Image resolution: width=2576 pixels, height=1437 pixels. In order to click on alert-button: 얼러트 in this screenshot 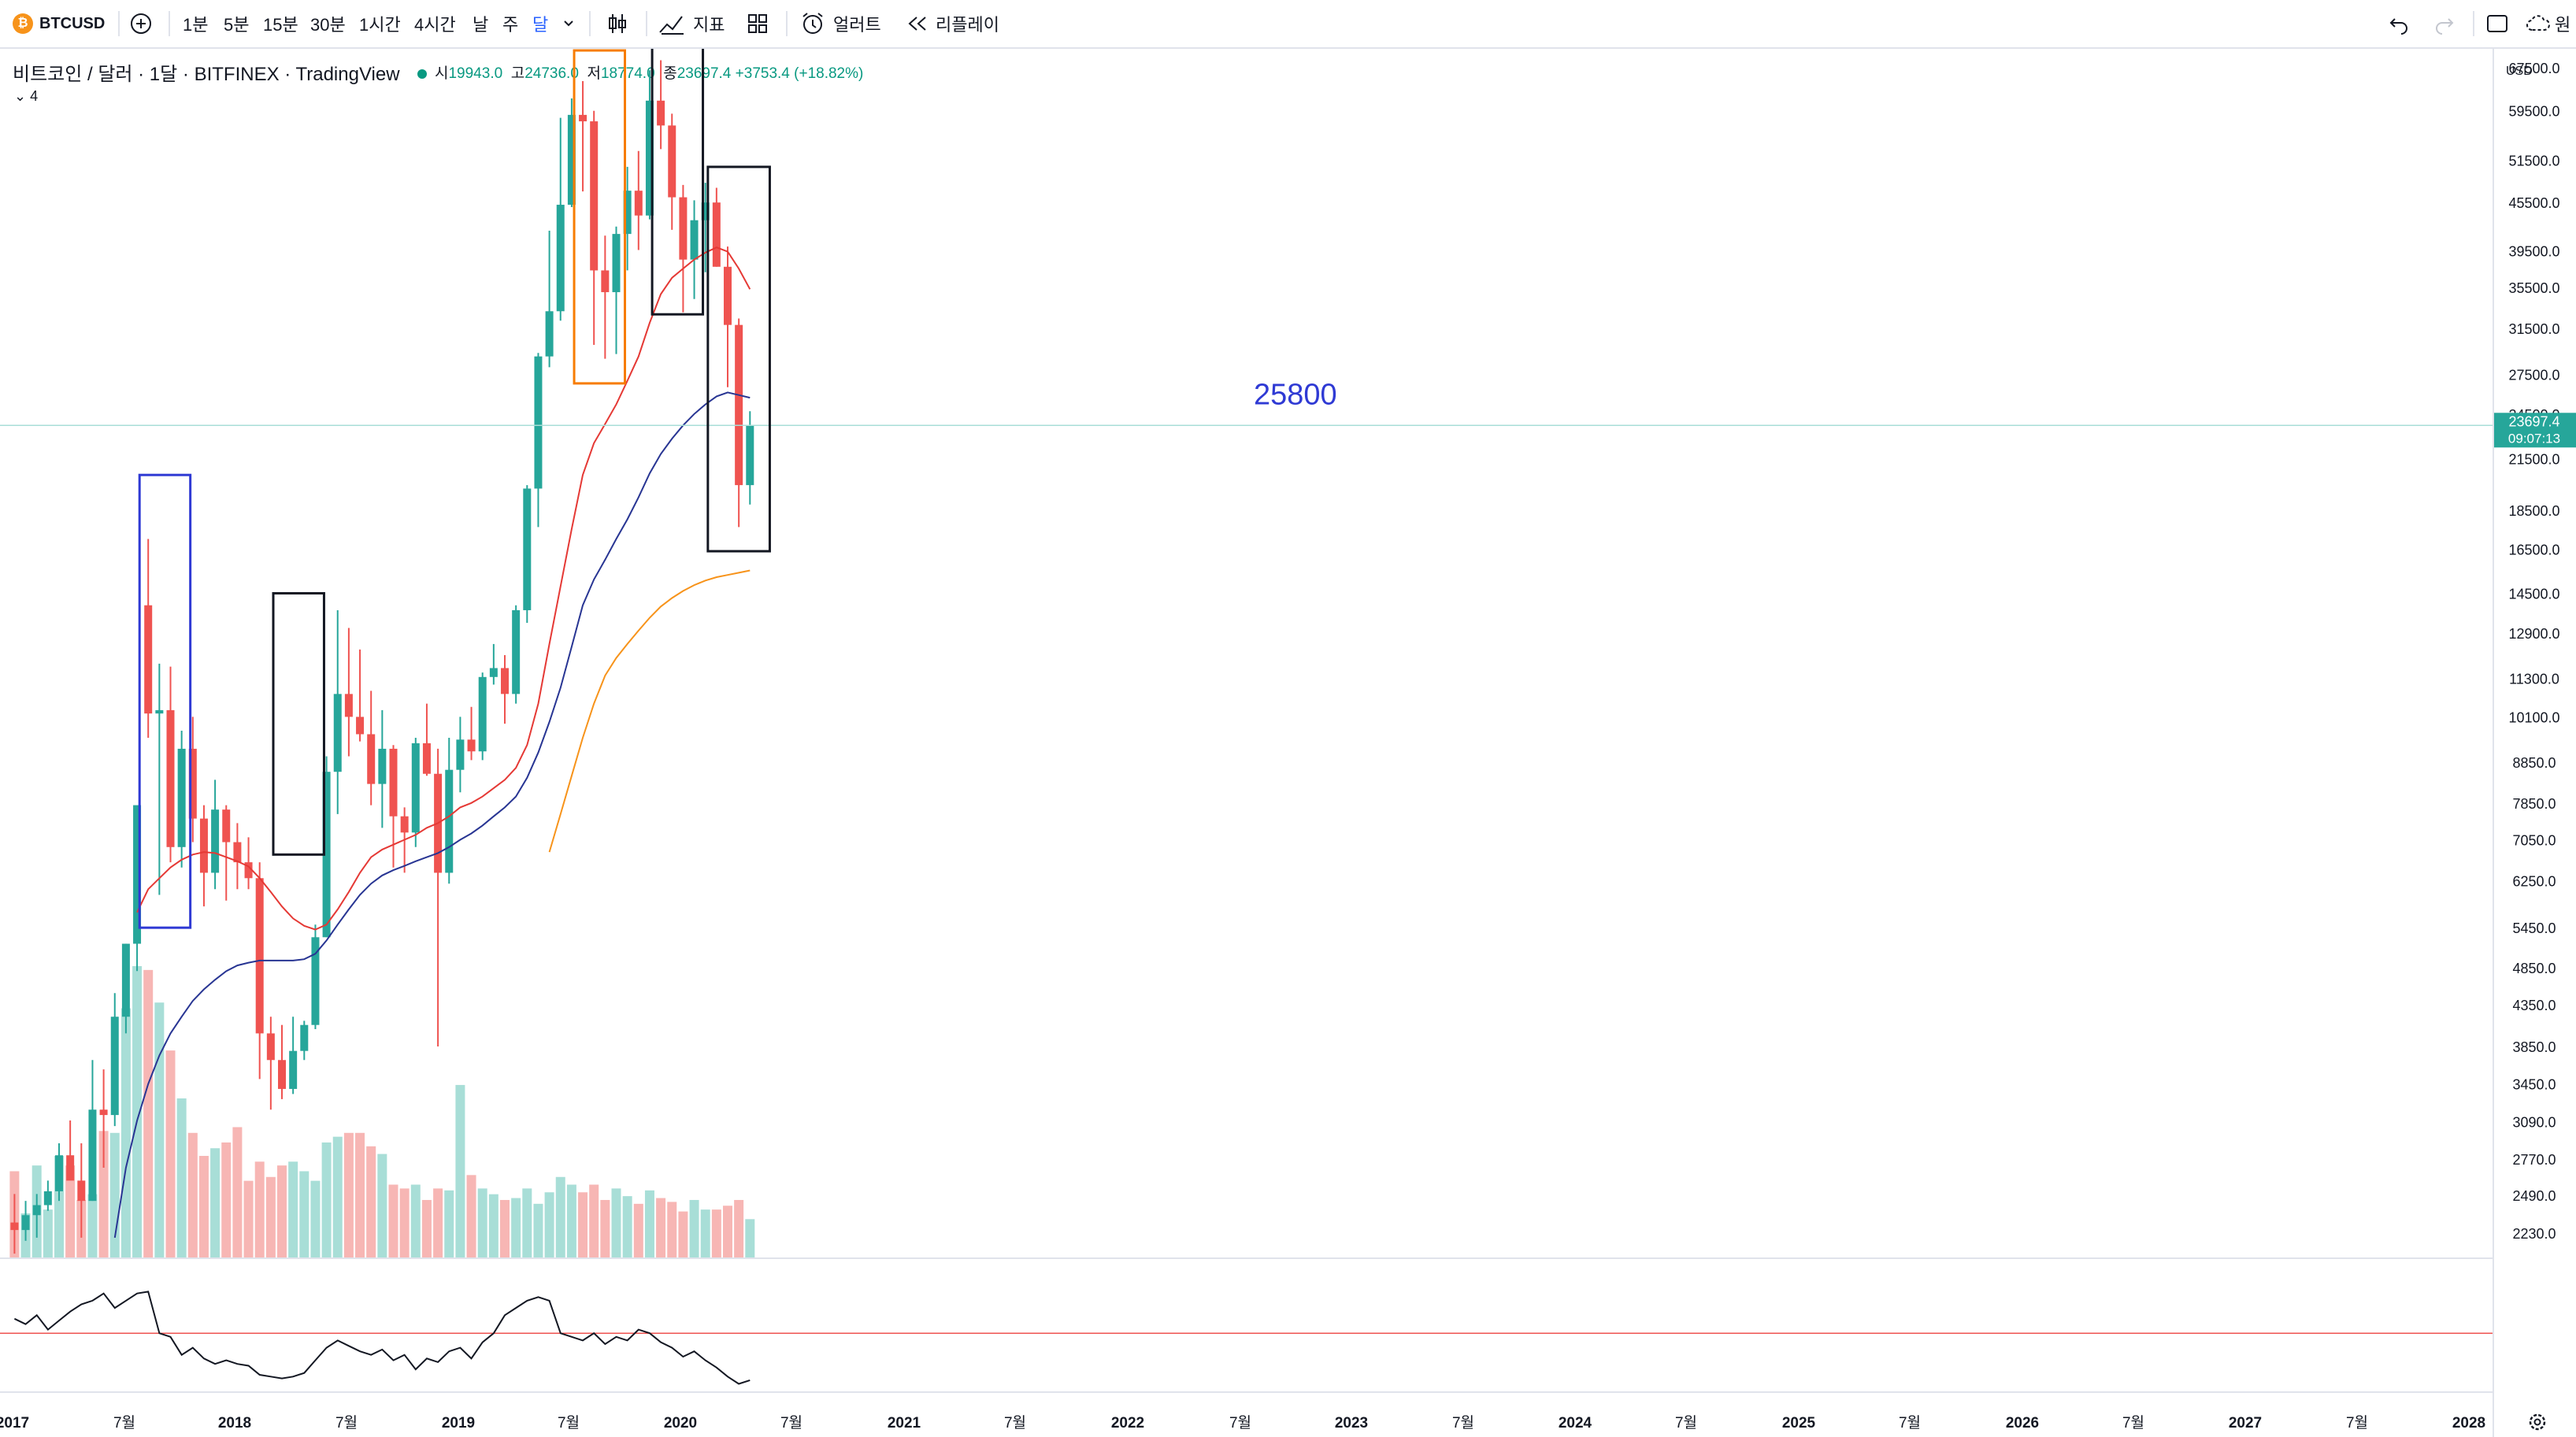, I will do `click(840, 23)`.